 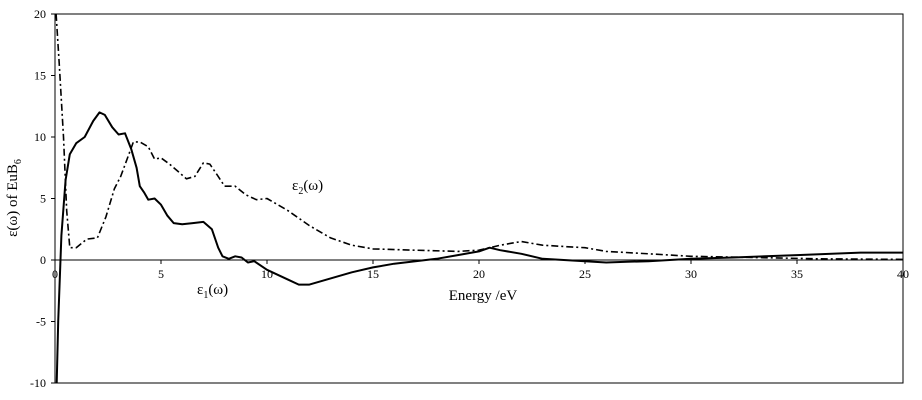 I want to click on y-axis-label: ε(ω) of EuB6, so click(x=14, y=198).